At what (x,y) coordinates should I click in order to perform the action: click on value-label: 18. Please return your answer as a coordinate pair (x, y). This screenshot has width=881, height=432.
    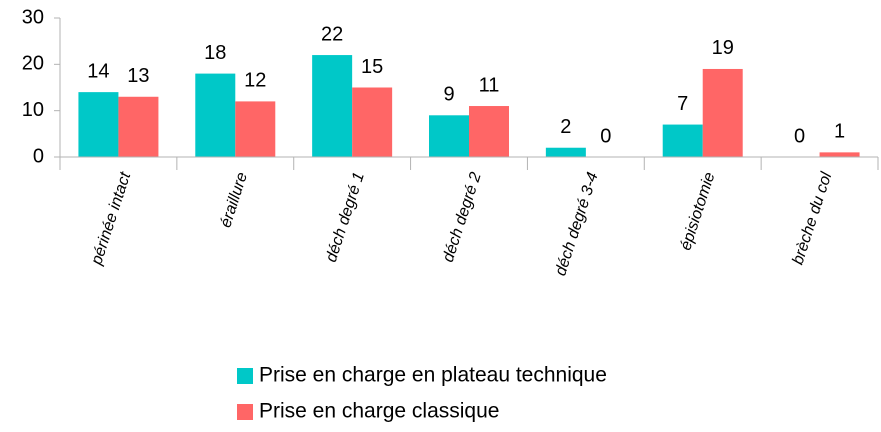
    Looking at the image, I should click on (215, 53).